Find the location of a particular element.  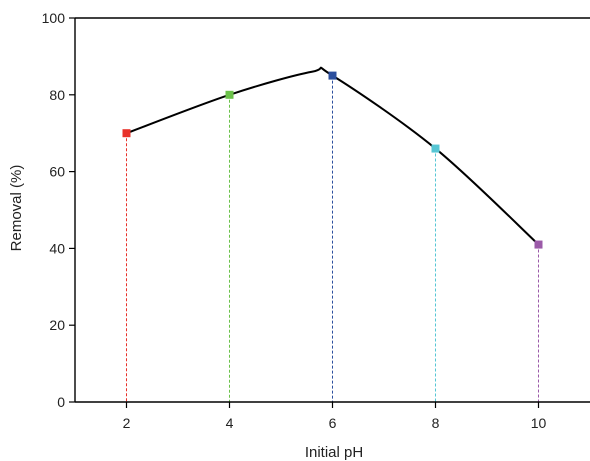

x-ticks-group: 2 4 6 8 10 is located at coordinates (335, 416).